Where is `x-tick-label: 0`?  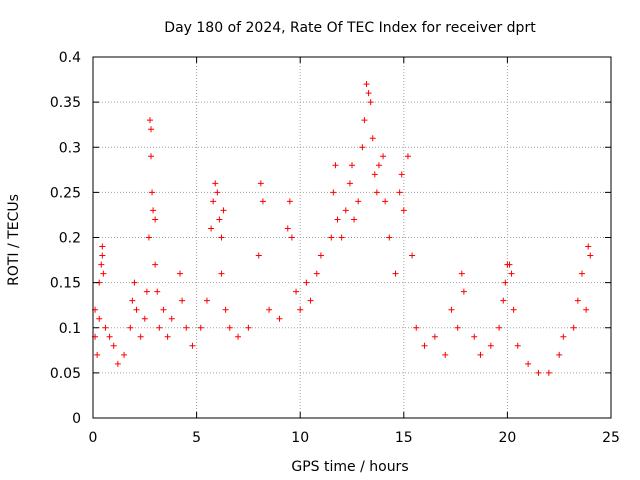 x-tick-label: 0 is located at coordinates (93, 438).